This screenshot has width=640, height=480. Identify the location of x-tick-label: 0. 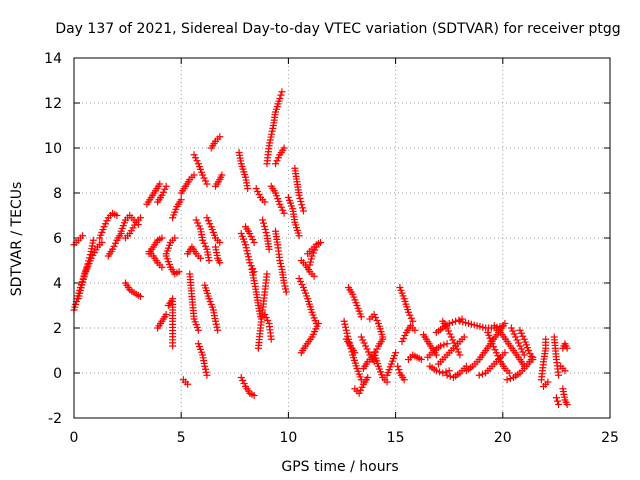
(74, 438).